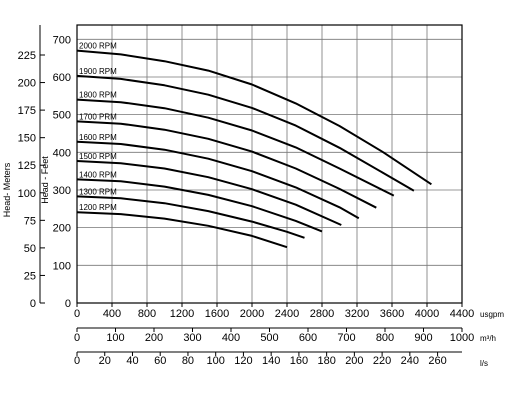 The image size is (513, 400). Describe the element at coordinates (98, 46) in the screenshot. I see `curve-label: 2000 RPM` at that location.